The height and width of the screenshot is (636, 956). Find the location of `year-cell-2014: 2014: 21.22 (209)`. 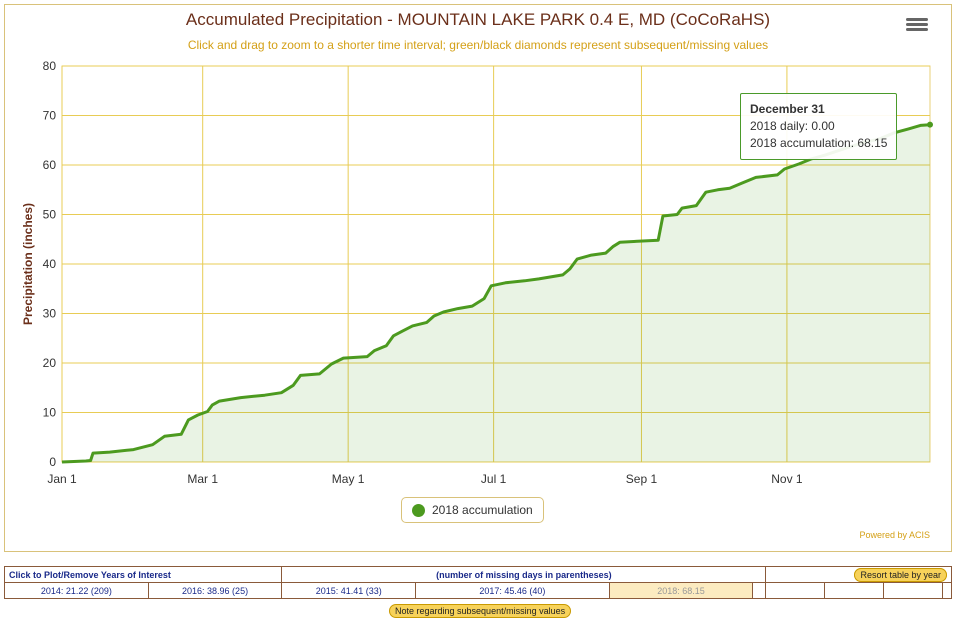

year-cell-2014: 2014: 21.22 (209) is located at coordinates (76, 590).